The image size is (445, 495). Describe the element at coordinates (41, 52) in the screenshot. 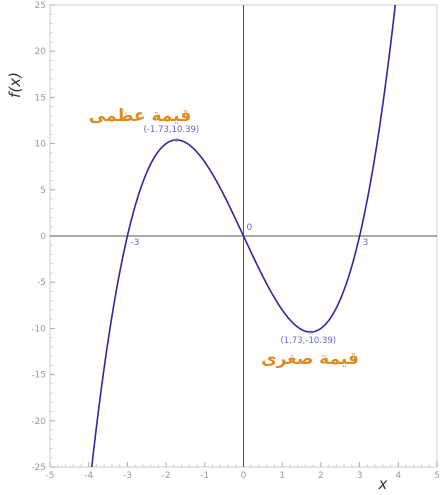

I see `y-tick-label: 20` at that location.